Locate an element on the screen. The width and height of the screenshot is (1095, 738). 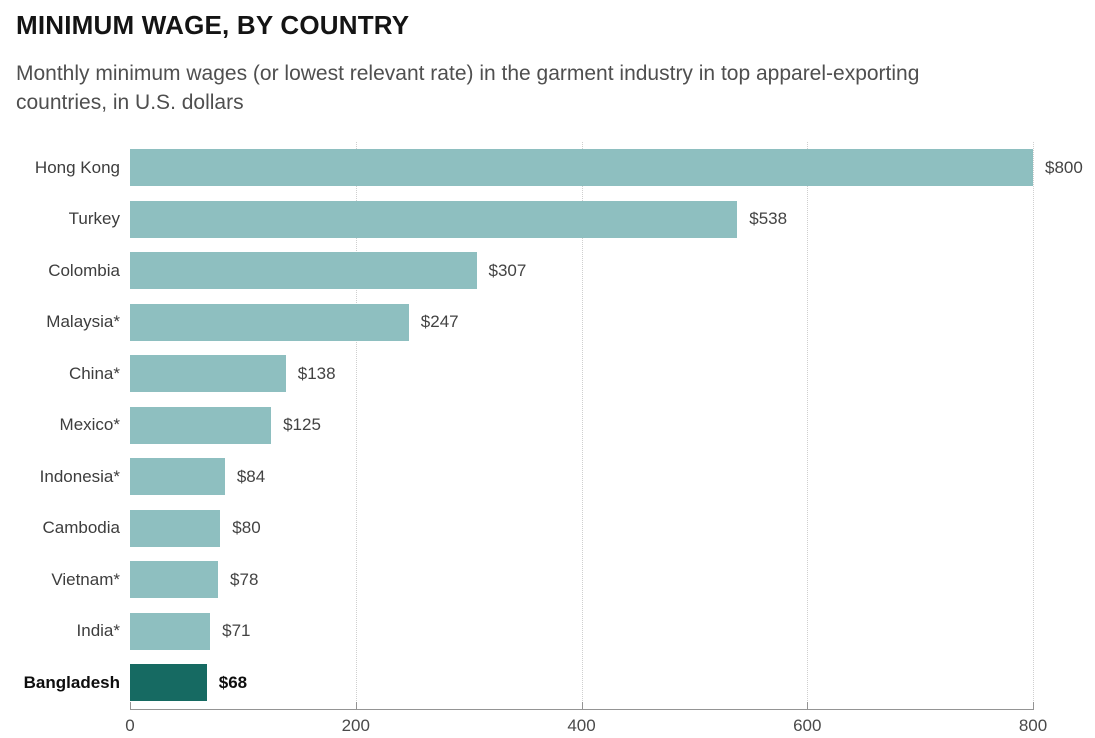
bar-row: Cambodia $80 is located at coordinates (547, 528).